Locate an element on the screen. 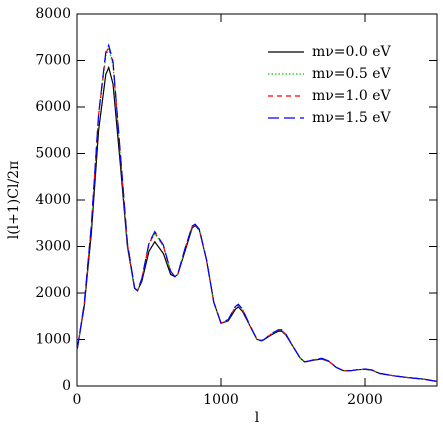  y-tick-label: 6000 is located at coordinates (53, 107).